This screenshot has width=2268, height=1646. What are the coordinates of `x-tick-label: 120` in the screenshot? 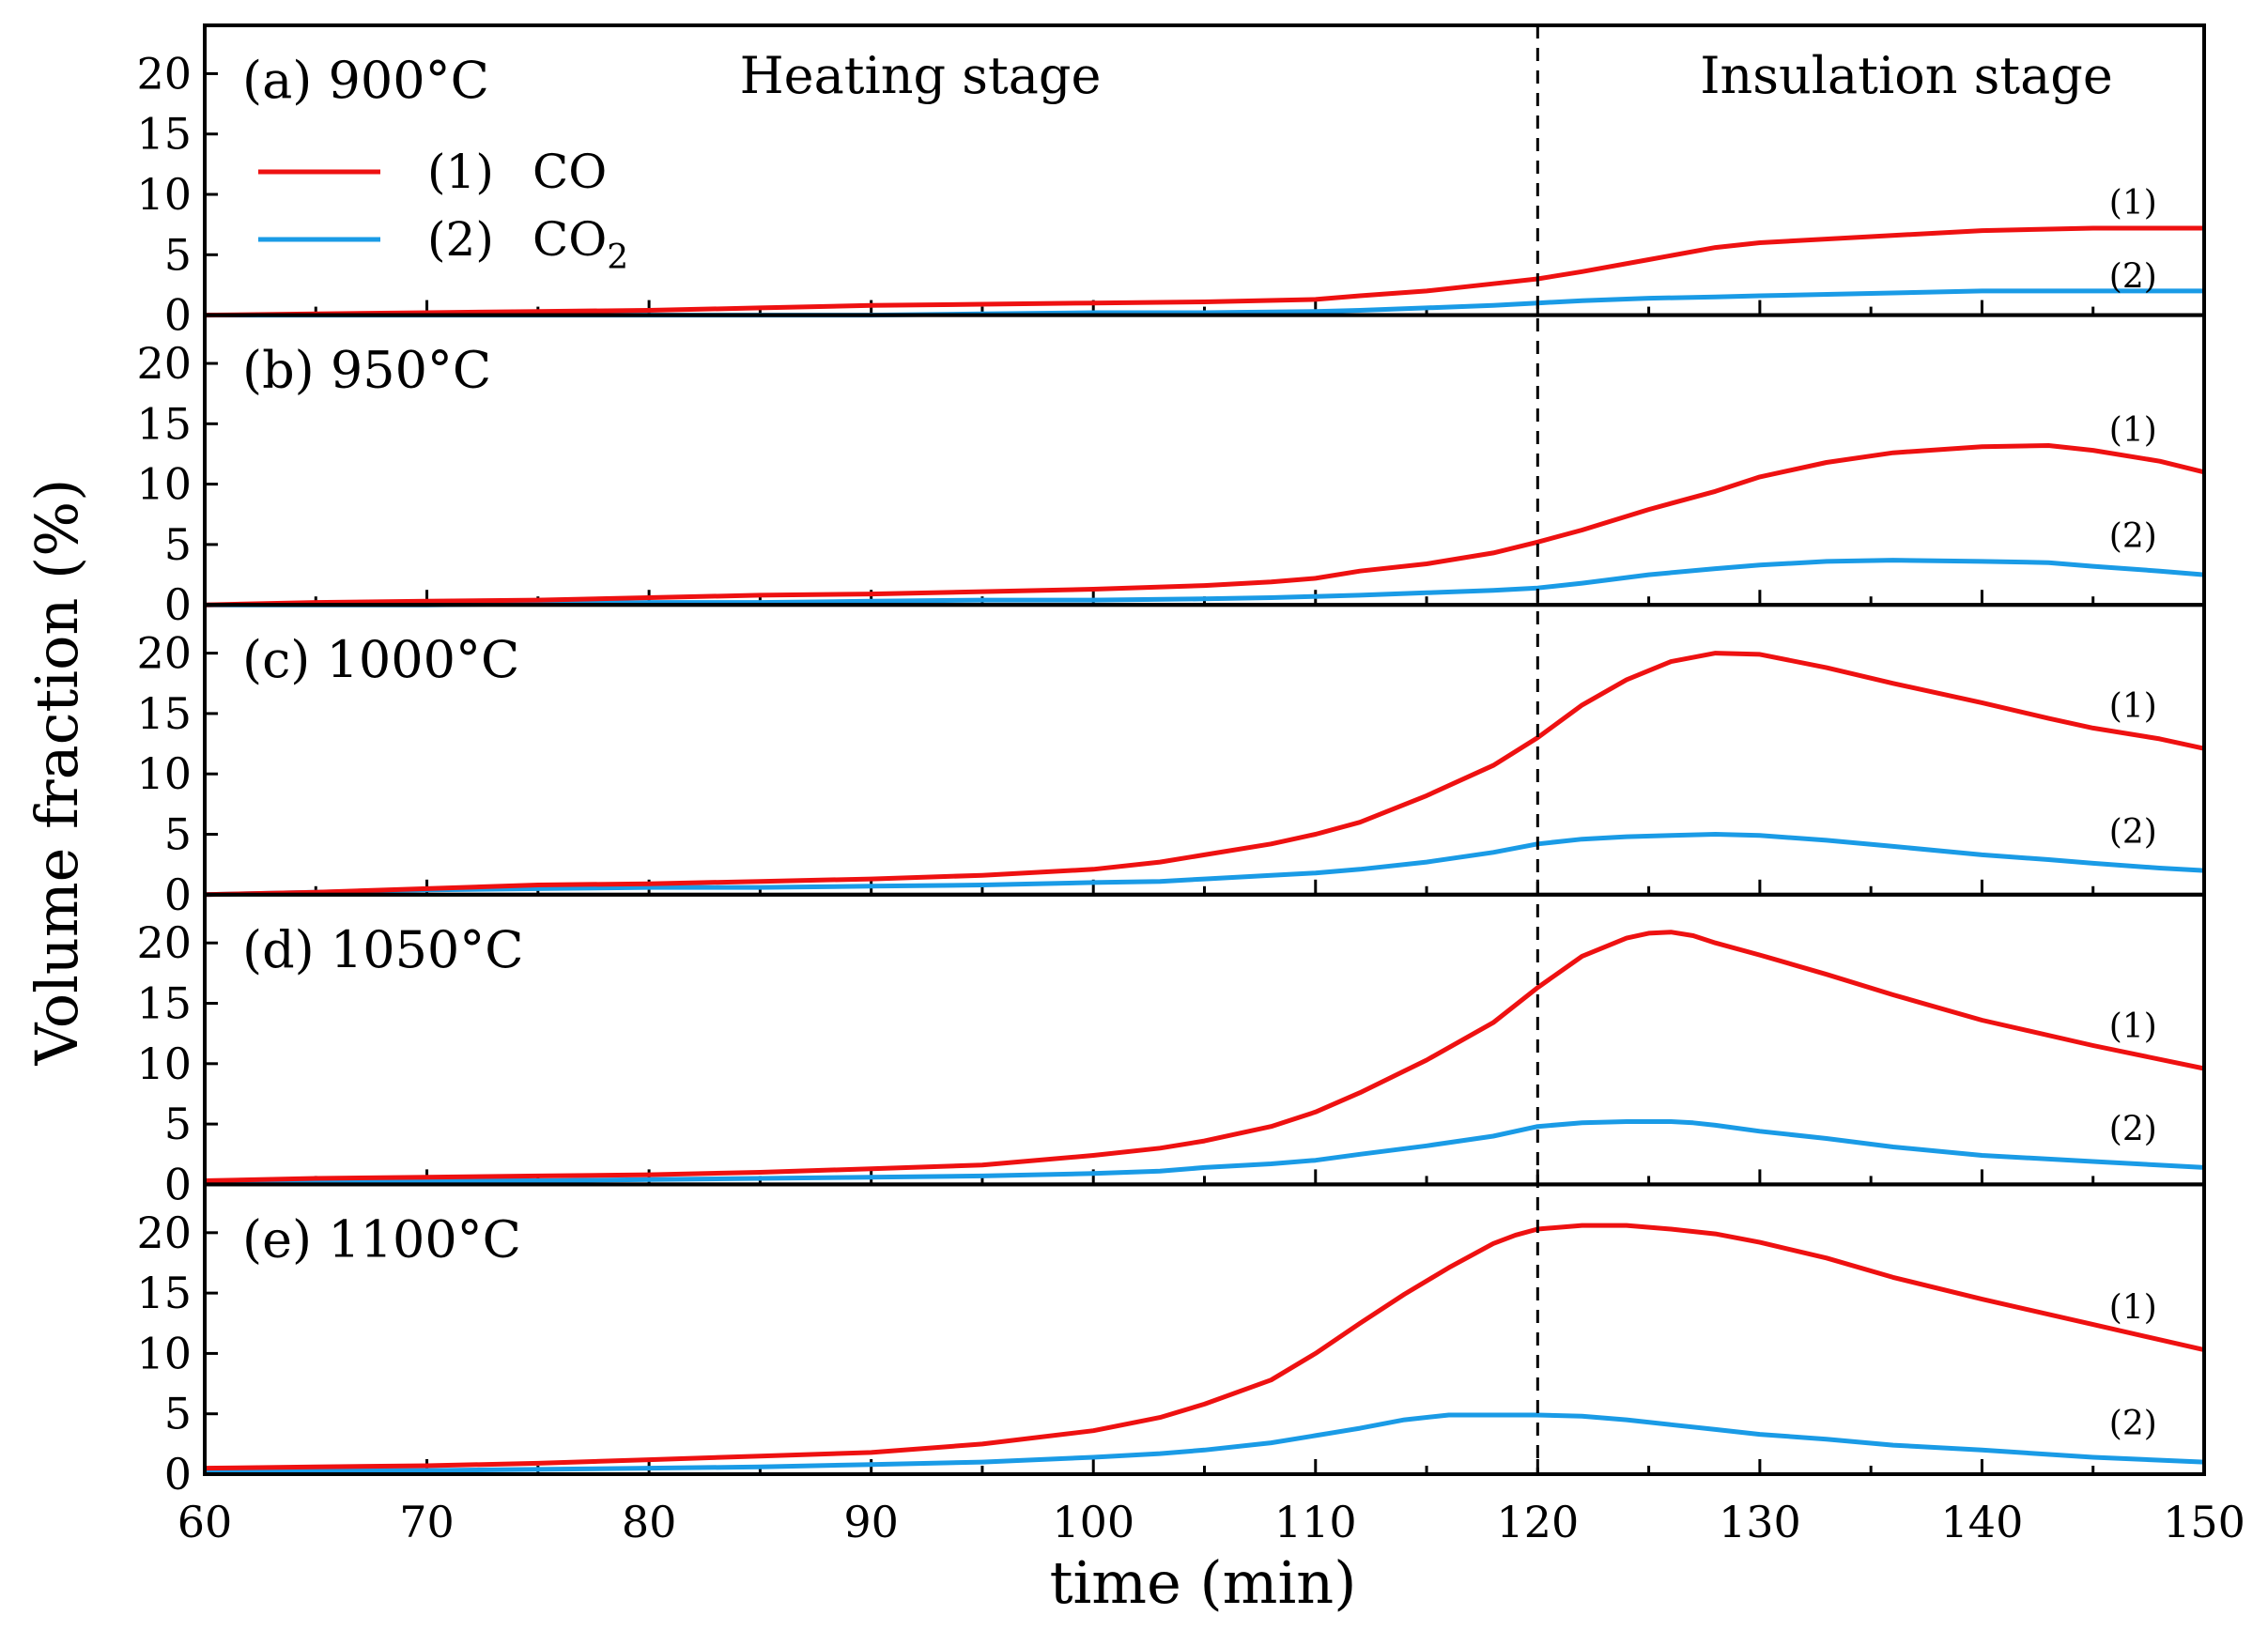 It's located at (1537, 1522).